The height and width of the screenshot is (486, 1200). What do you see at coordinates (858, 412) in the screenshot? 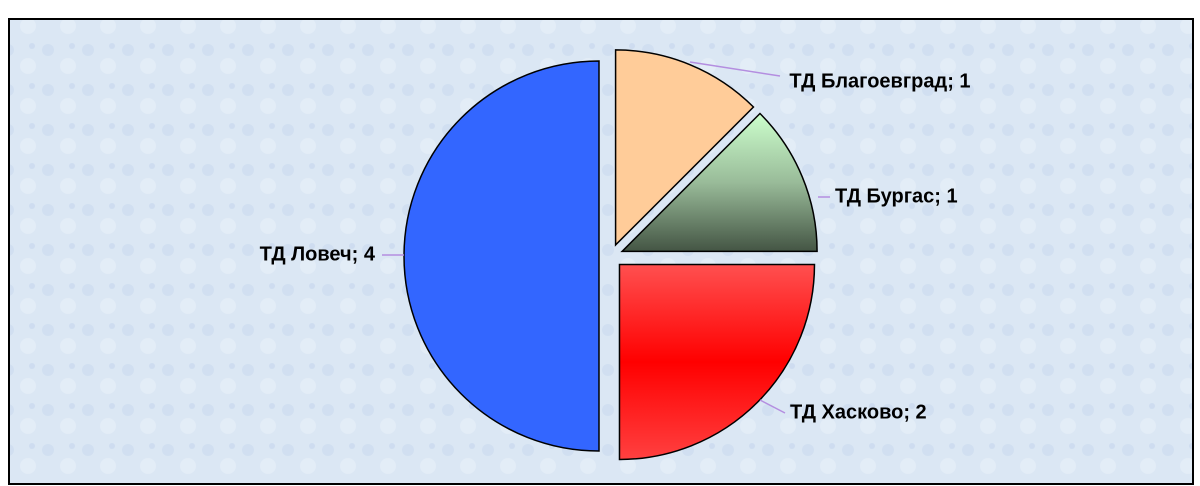
I see `data-label: ТД Хасково; 2` at bounding box center [858, 412].